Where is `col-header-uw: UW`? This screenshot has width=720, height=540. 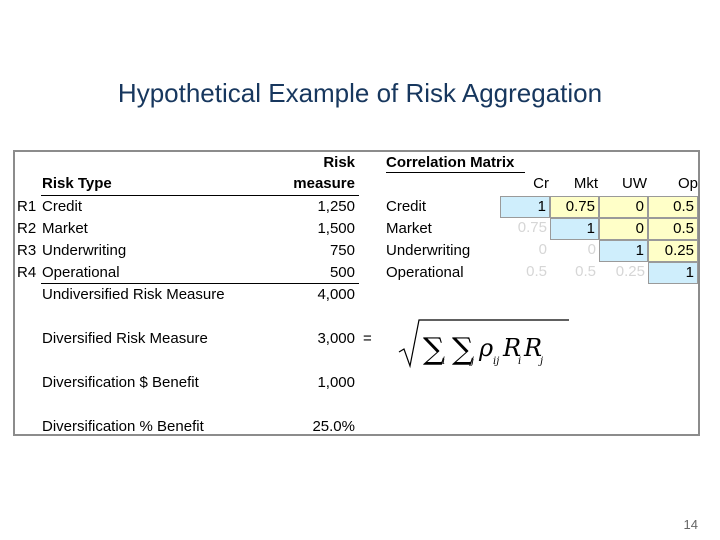
col-header-uw: UW is located at coordinates (634, 183).